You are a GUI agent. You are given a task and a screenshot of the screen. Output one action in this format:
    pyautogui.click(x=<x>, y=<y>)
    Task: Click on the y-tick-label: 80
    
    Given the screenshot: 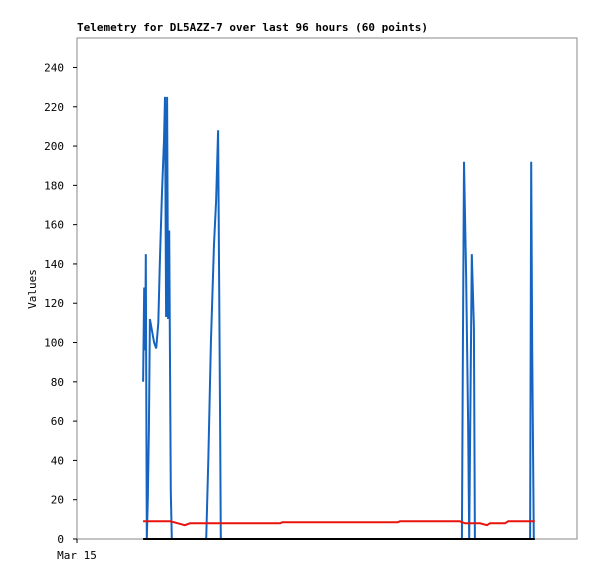 What is the action you would take?
    pyautogui.click(x=57, y=382)
    